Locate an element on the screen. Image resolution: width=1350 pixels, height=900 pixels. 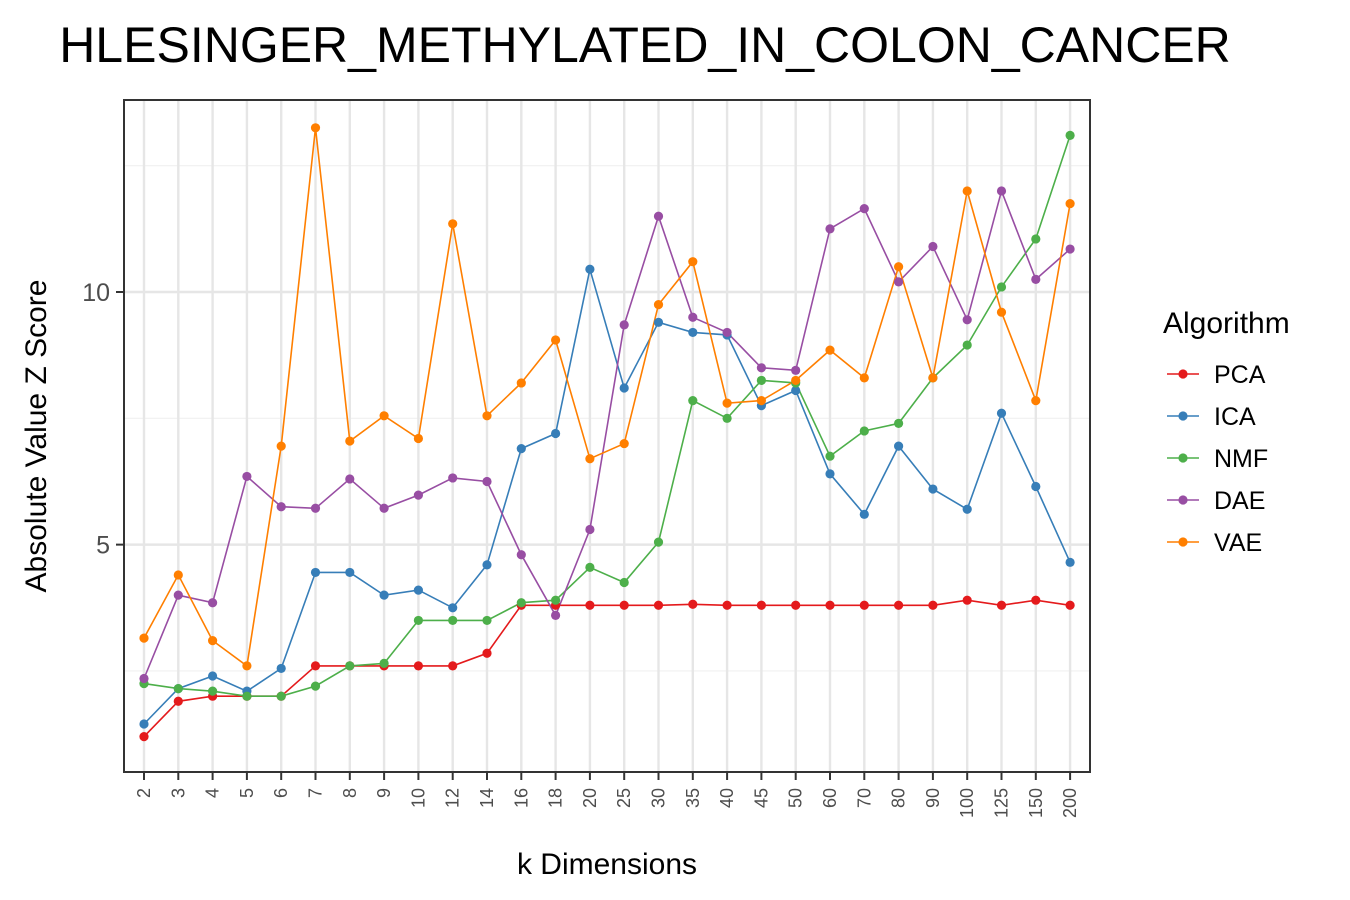
x-tick-label: 14 is located at coordinates (487, 798).